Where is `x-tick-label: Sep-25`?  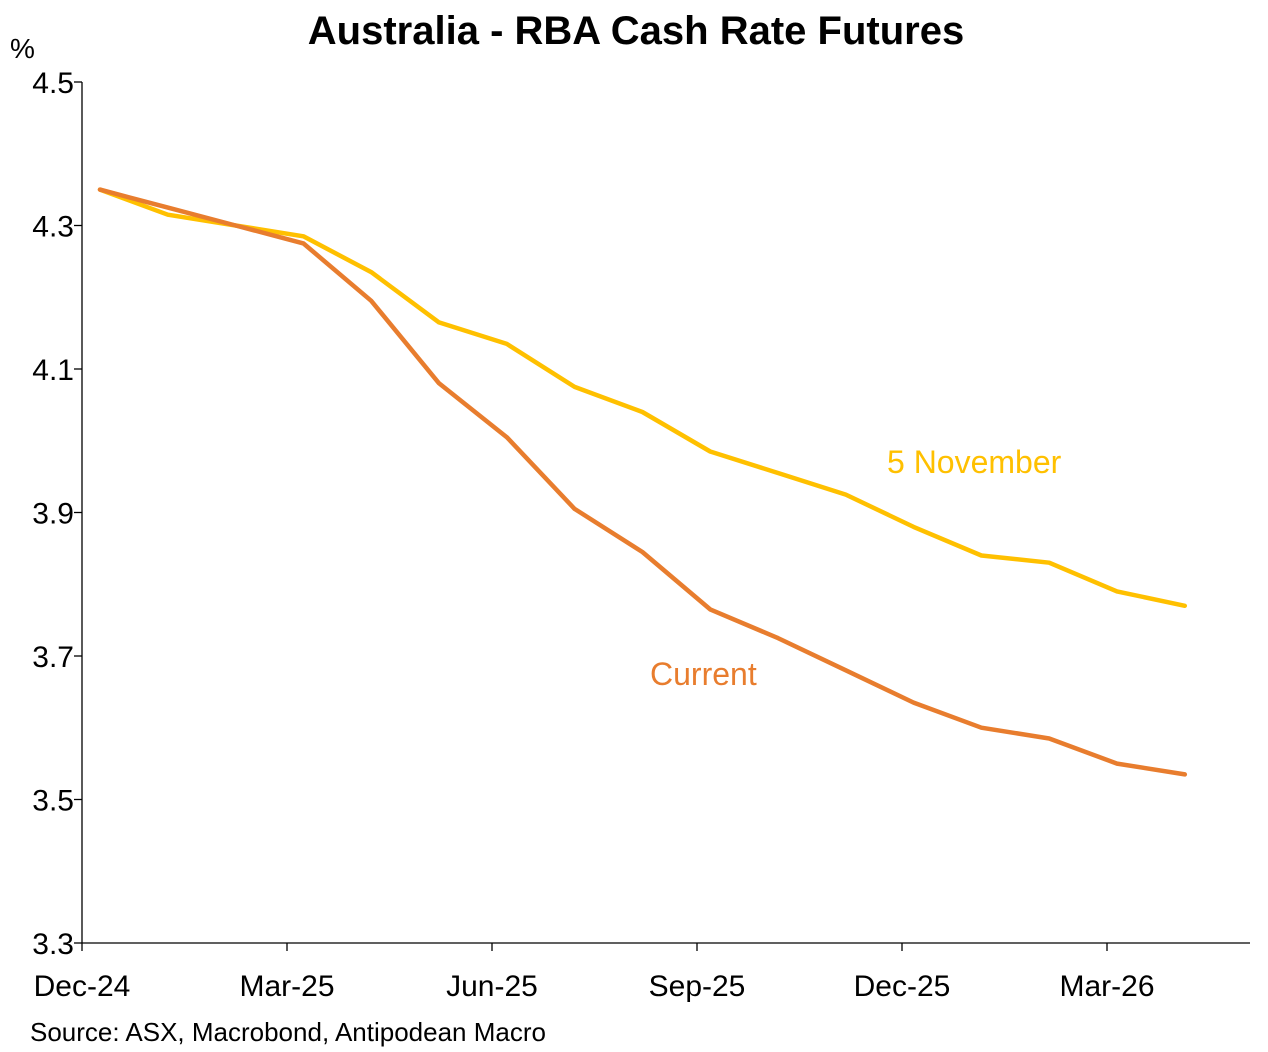
x-tick-label: Sep-25 is located at coordinates (697, 986).